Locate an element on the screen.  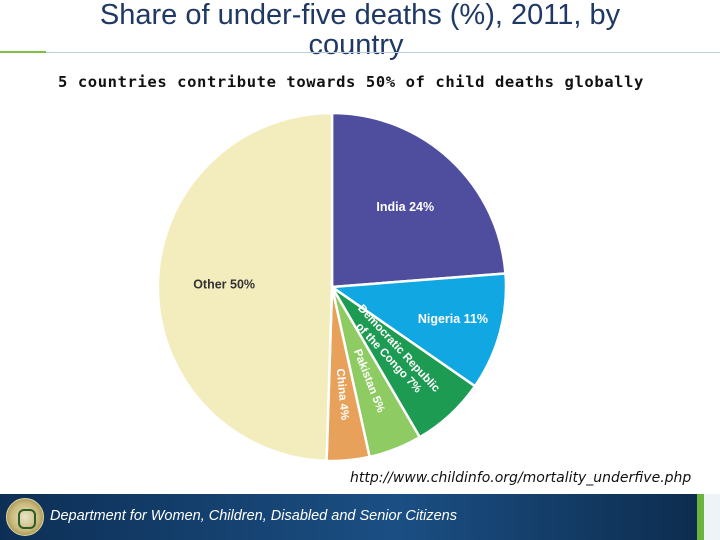
pie-slice-nigeria is located at coordinates (418, 330).